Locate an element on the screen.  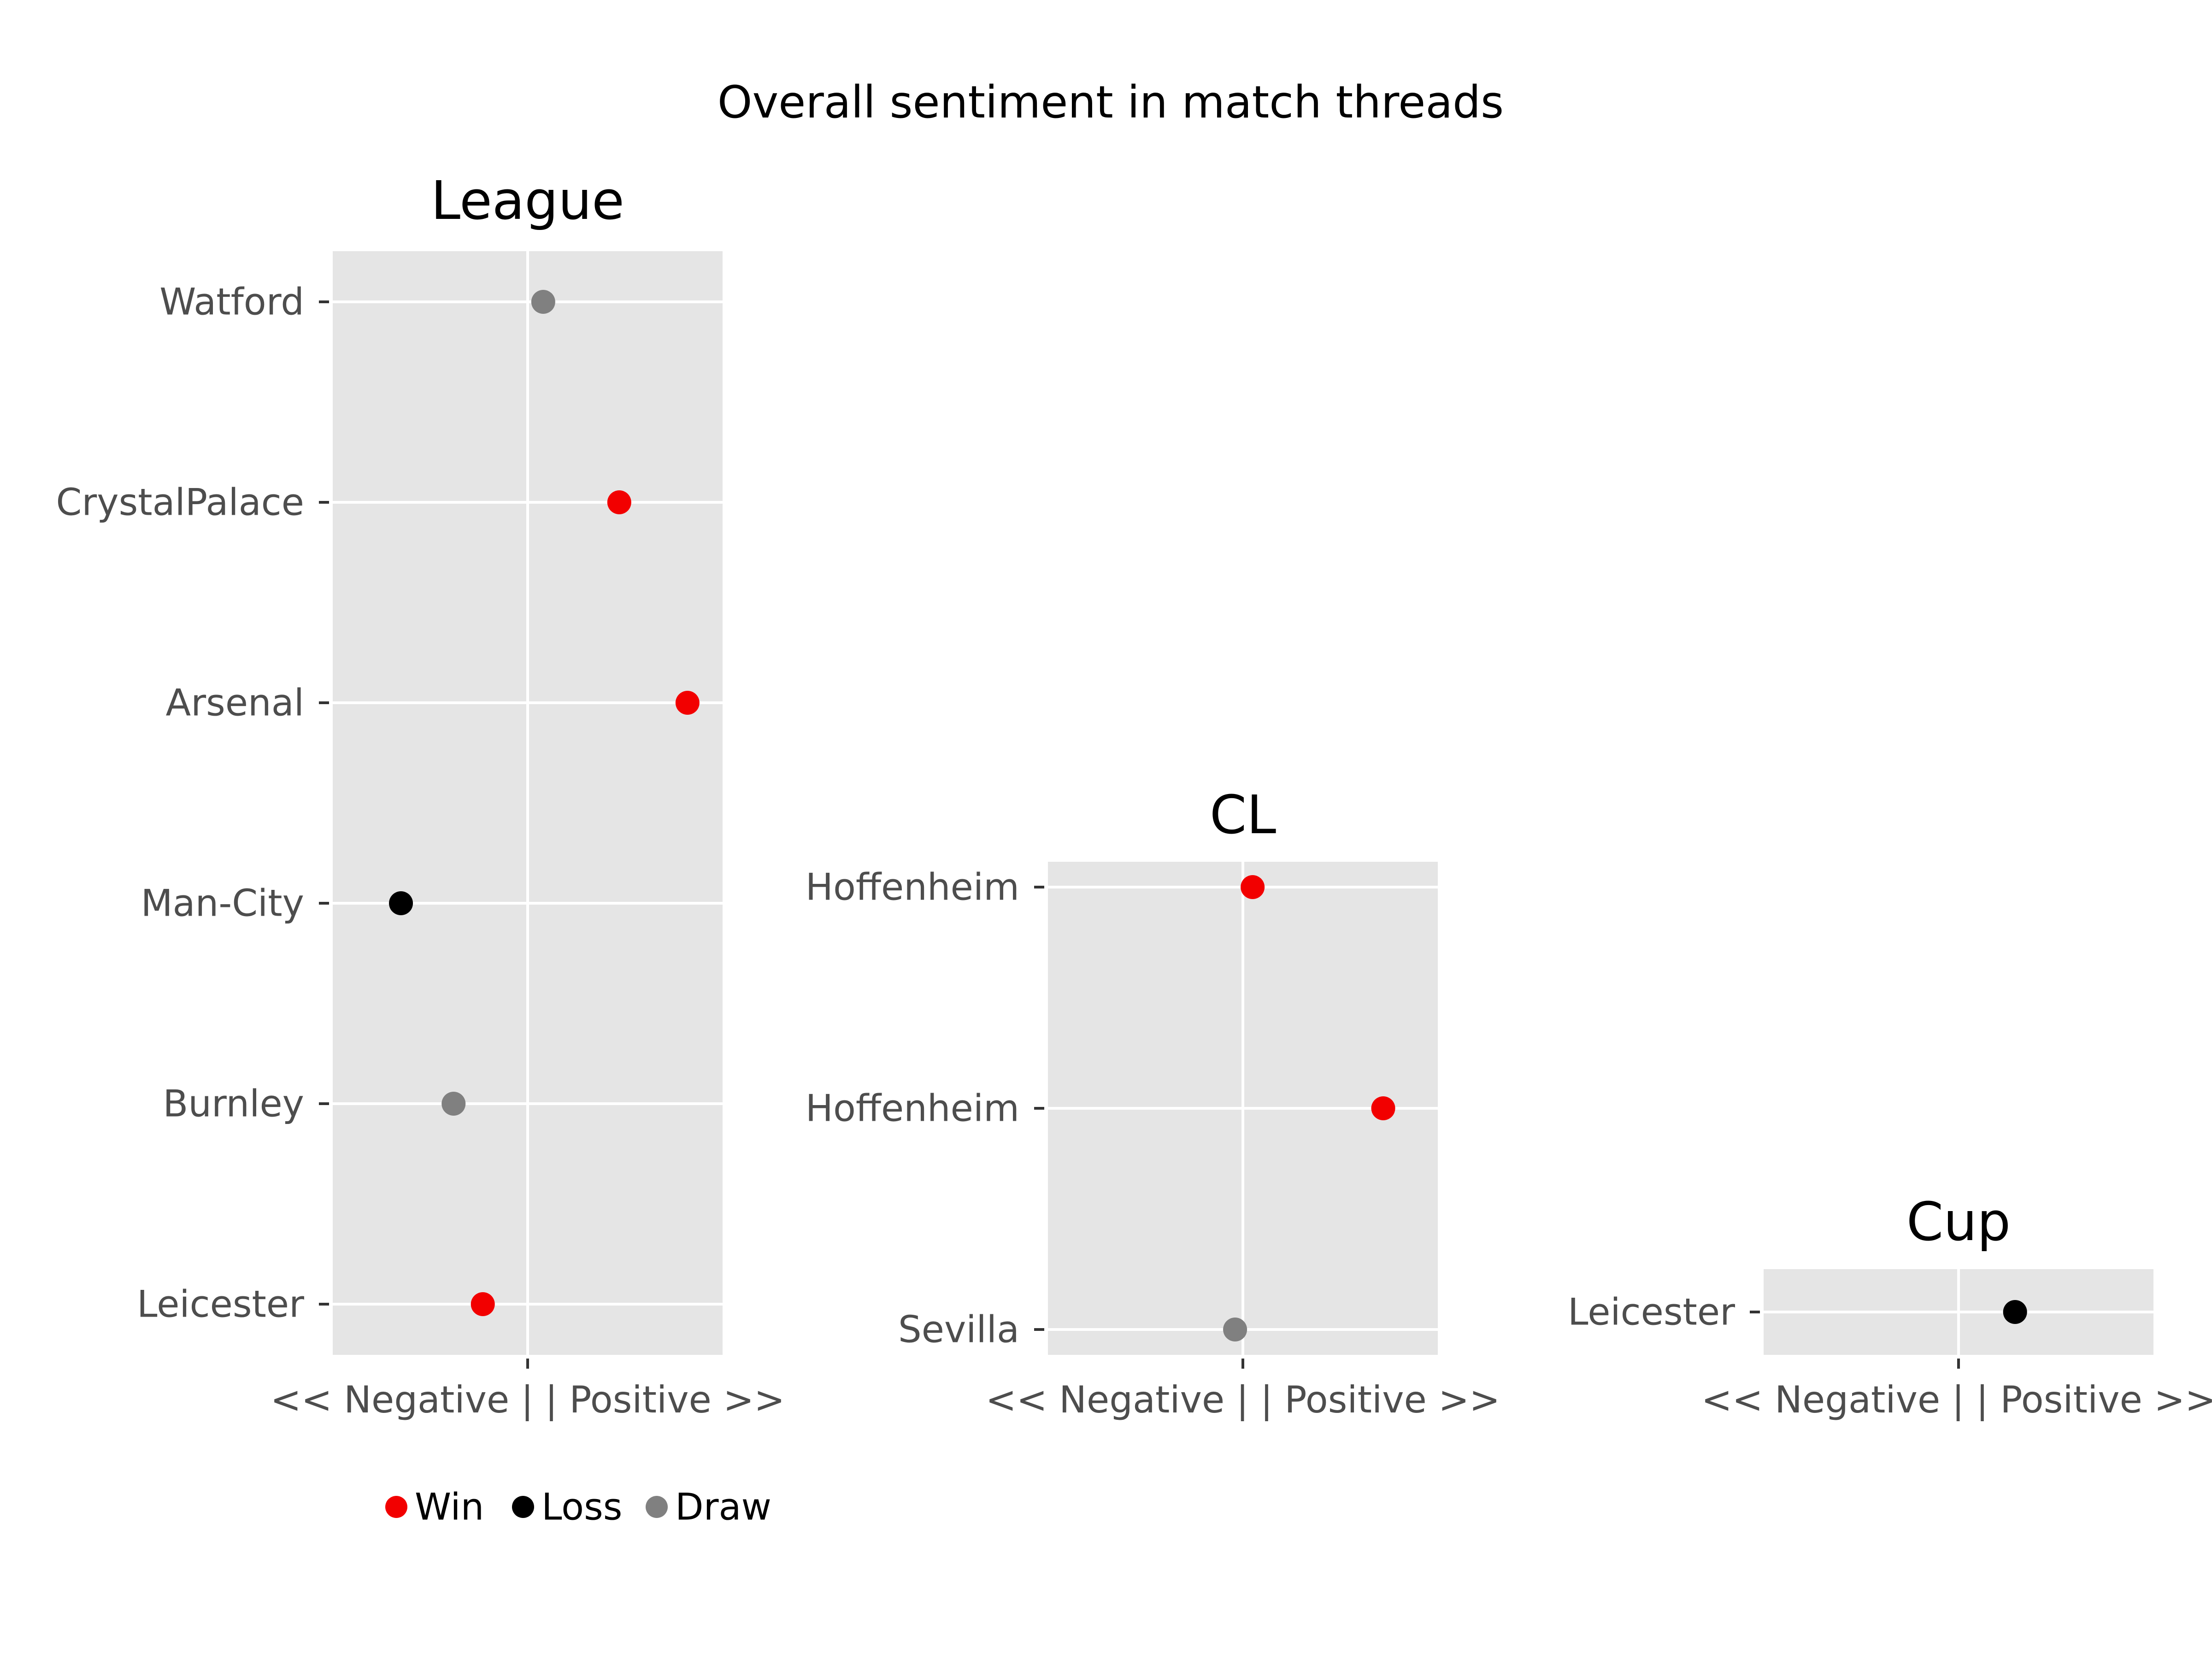
legend: Win Loss Draw is located at coordinates (578, 1507).